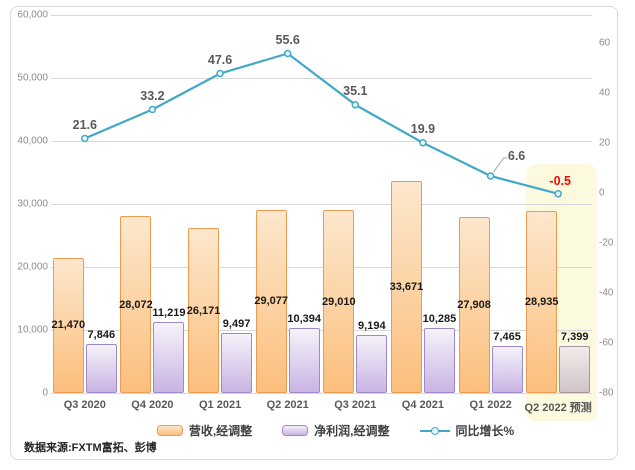  Describe the element at coordinates (500, 165) in the screenshot. I see `label-leader-line` at that location.